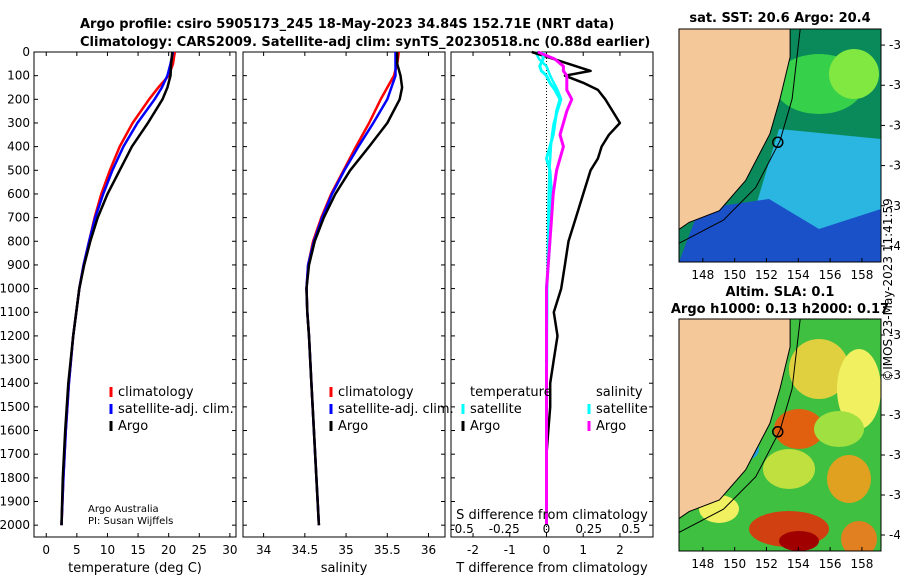 The width and height of the screenshot is (900, 580). I want to click on sst-map-land, so click(735, 129).